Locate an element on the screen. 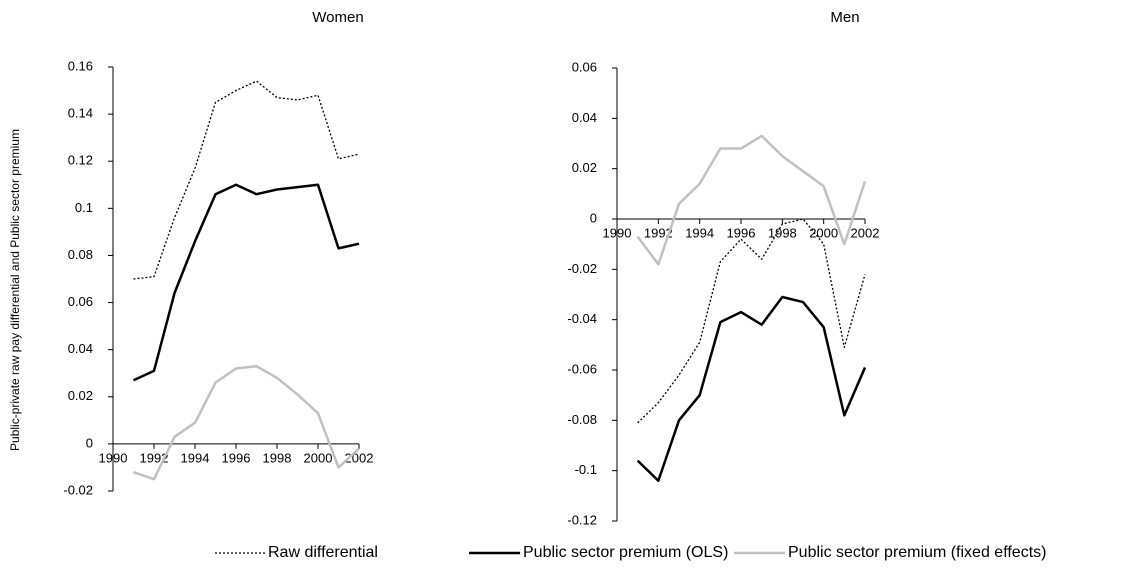  y-tick-label: 0.16 is located at coordinates (80, 65).